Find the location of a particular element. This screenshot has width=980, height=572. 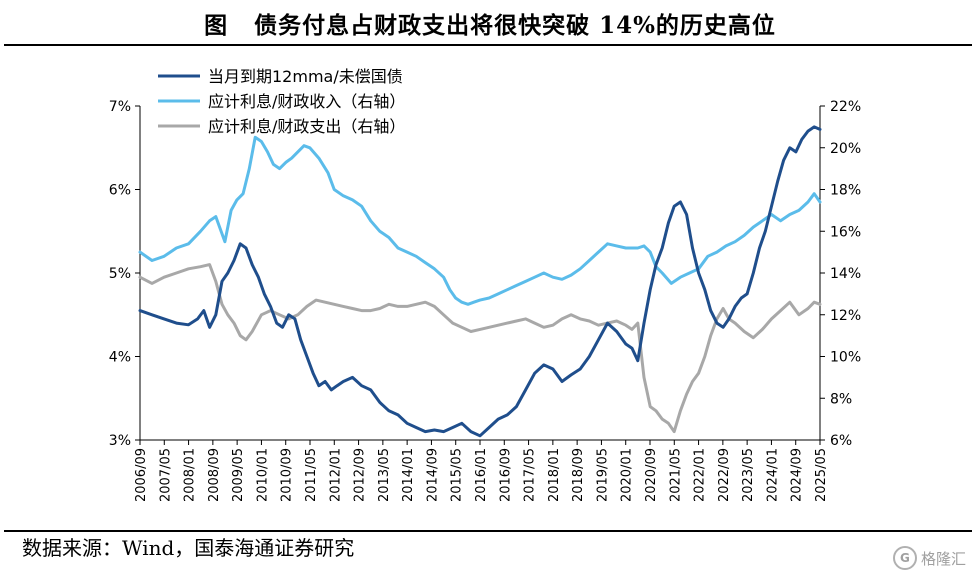

x-tick-label: 2008/09 is located at coordinates (214, 475).